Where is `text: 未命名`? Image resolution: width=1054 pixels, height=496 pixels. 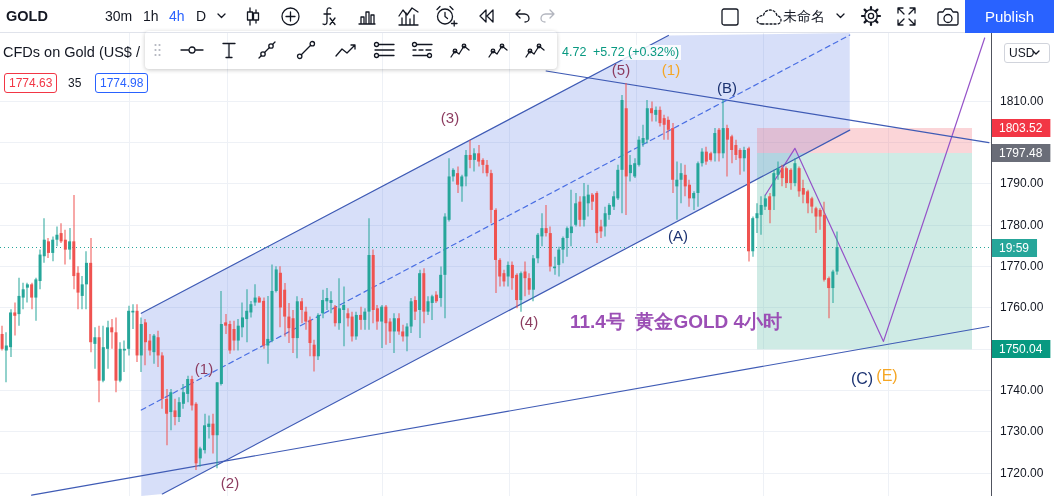
text: 未命名 is located at coordinates (804, 16).